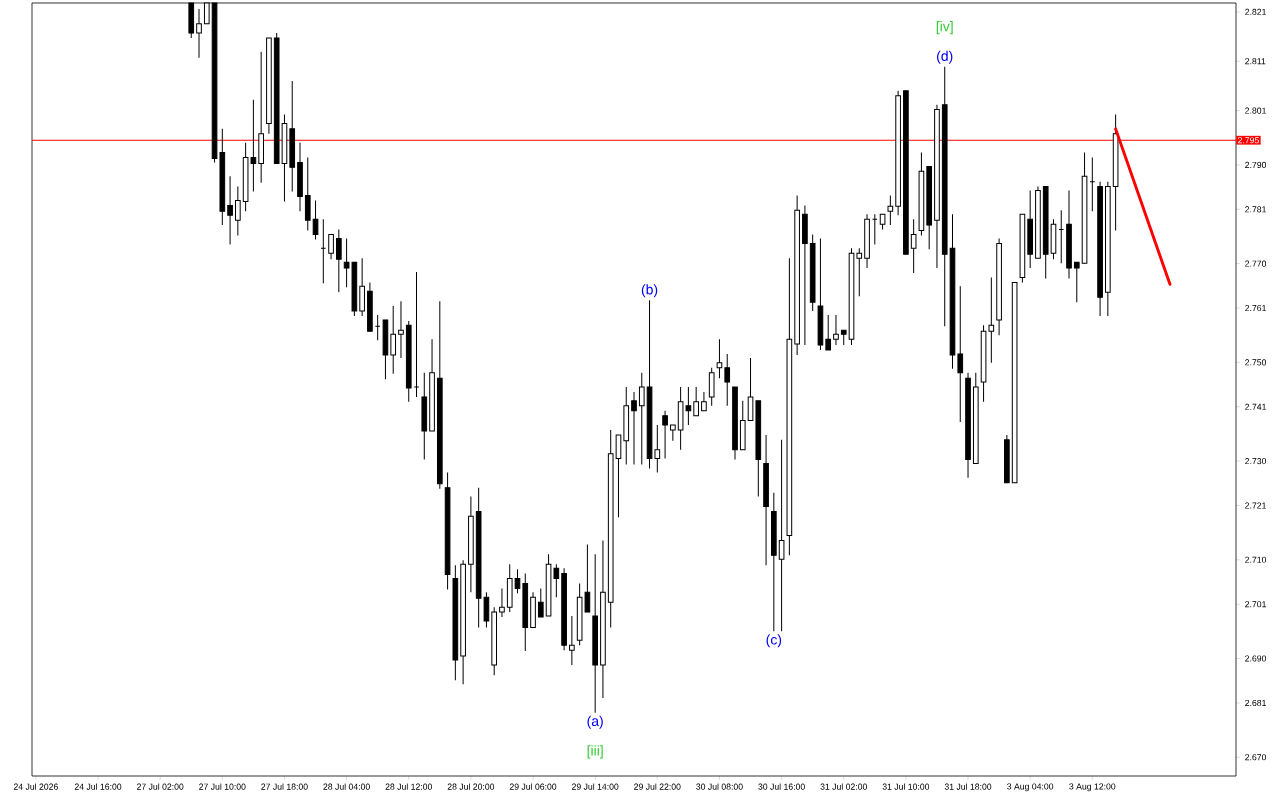 The width and height of the screenshot is (1280, 800). What do you see at coordinates (1255, 604) in the screenshot?
I see `y-tick-label: 2.701` at bounding box center [1255, 604].